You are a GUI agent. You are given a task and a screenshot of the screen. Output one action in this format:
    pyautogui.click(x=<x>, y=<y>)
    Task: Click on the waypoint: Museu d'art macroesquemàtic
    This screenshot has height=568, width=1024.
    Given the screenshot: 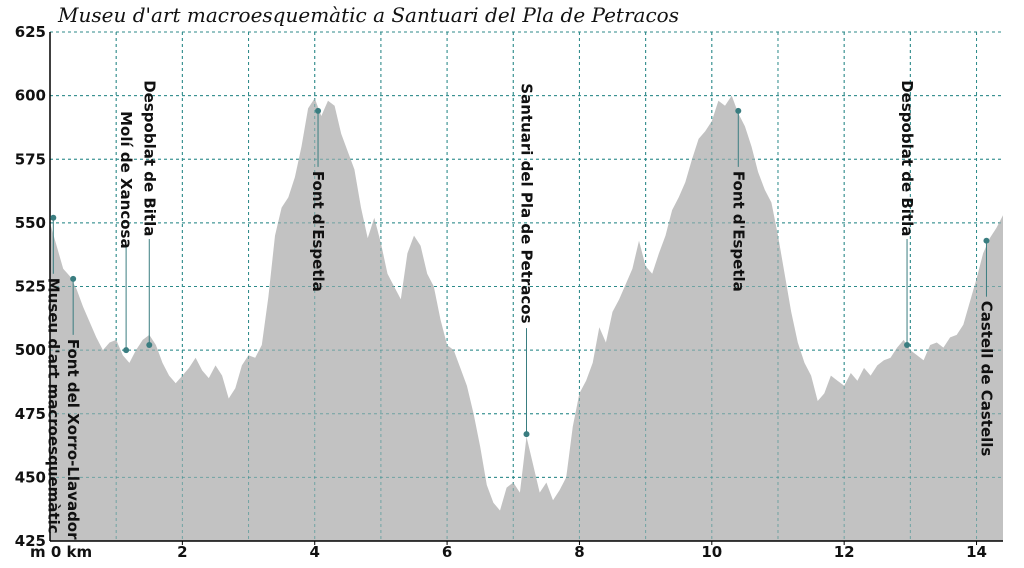 What is the action you would take?
    pyautogui.click(x=53, y=374)
    